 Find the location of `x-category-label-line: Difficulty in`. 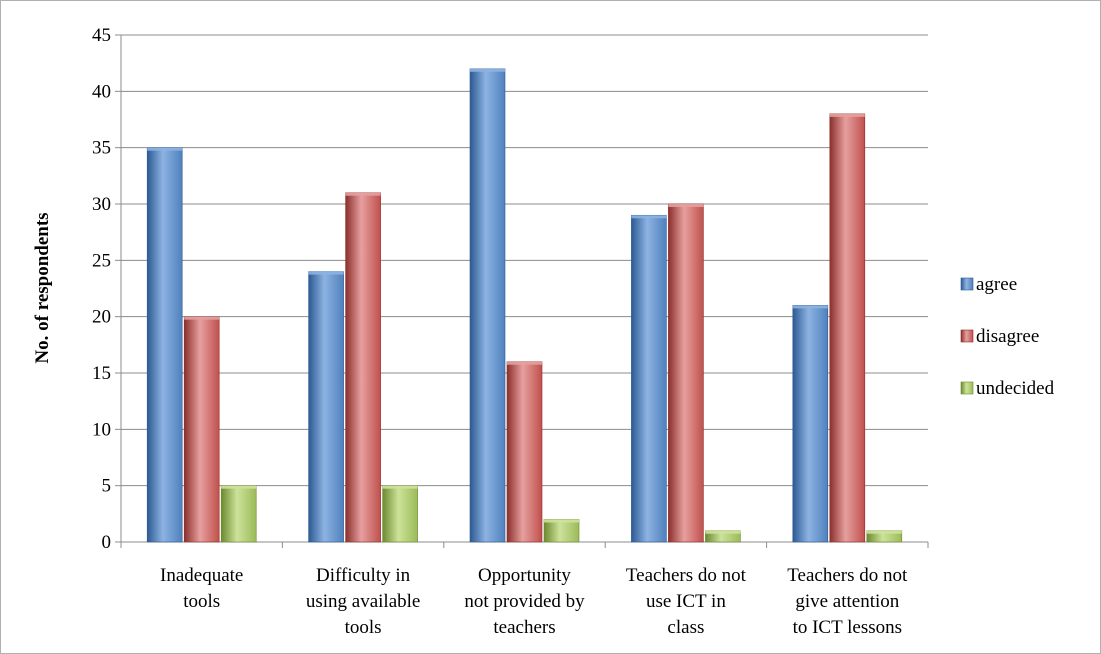

x-category-label-line: Difficulty in is located at coordinates (363, 575).